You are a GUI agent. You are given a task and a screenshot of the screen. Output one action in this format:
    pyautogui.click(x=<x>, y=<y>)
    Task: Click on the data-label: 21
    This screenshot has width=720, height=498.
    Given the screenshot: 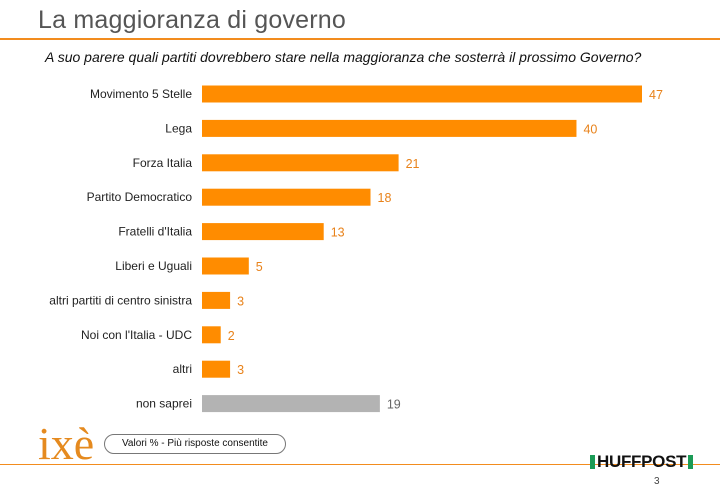 What is the action you would take?
    pyautogui.click(x=413, y=164)
    